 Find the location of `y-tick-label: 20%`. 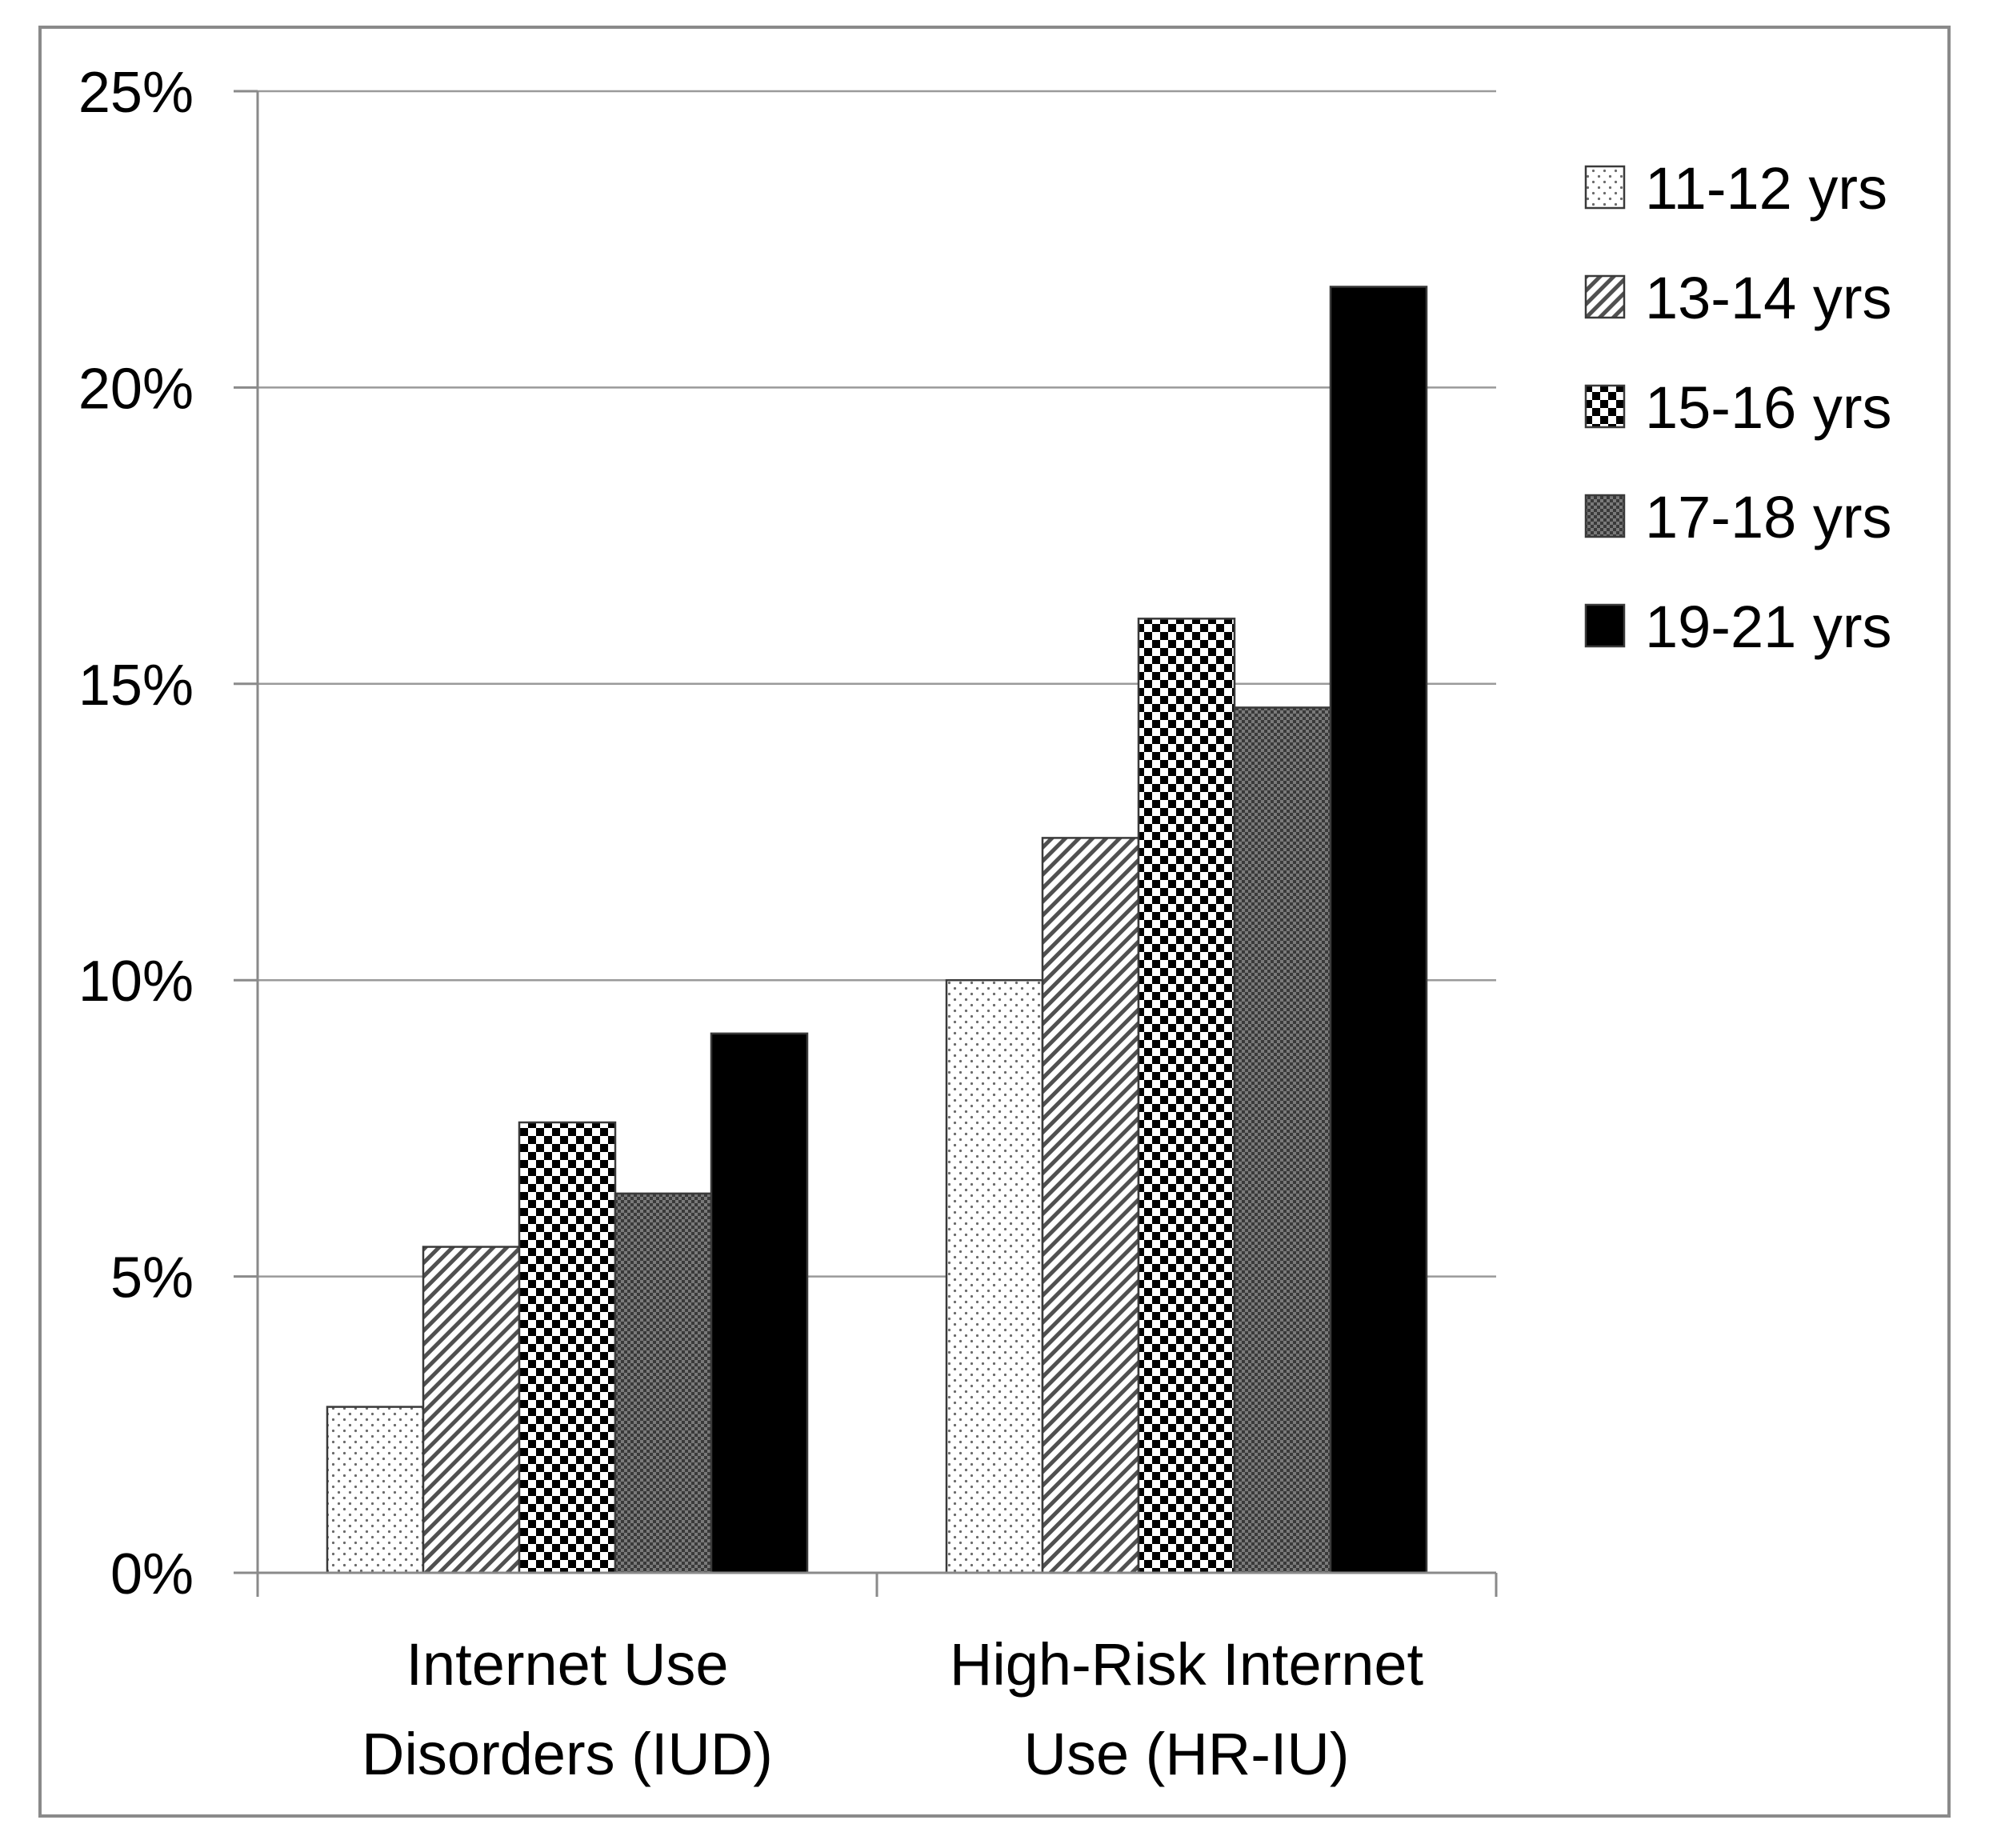

y-tick-label: 20% is located at coordinates (136, 389).